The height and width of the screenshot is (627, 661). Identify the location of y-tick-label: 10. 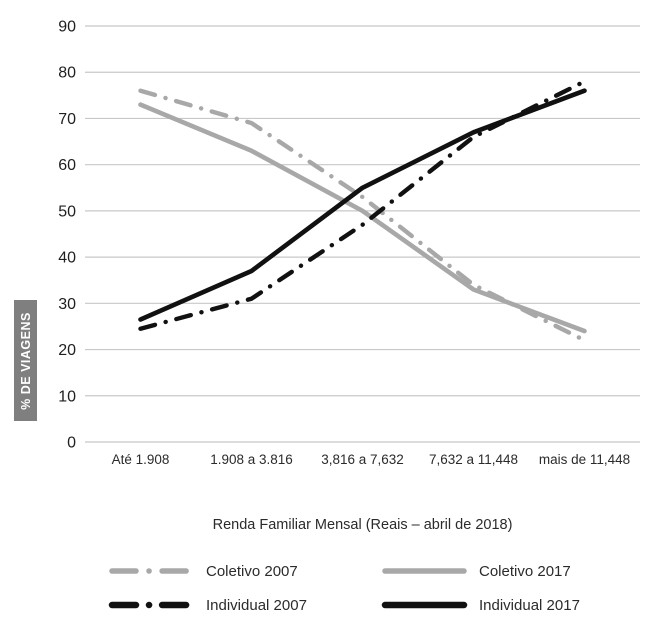
(67, 396).